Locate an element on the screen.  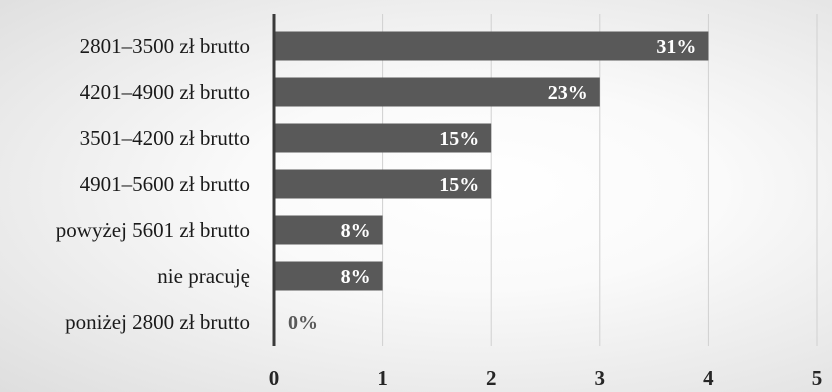
category-label: nie pracuję is located at coordinates (203, 276).